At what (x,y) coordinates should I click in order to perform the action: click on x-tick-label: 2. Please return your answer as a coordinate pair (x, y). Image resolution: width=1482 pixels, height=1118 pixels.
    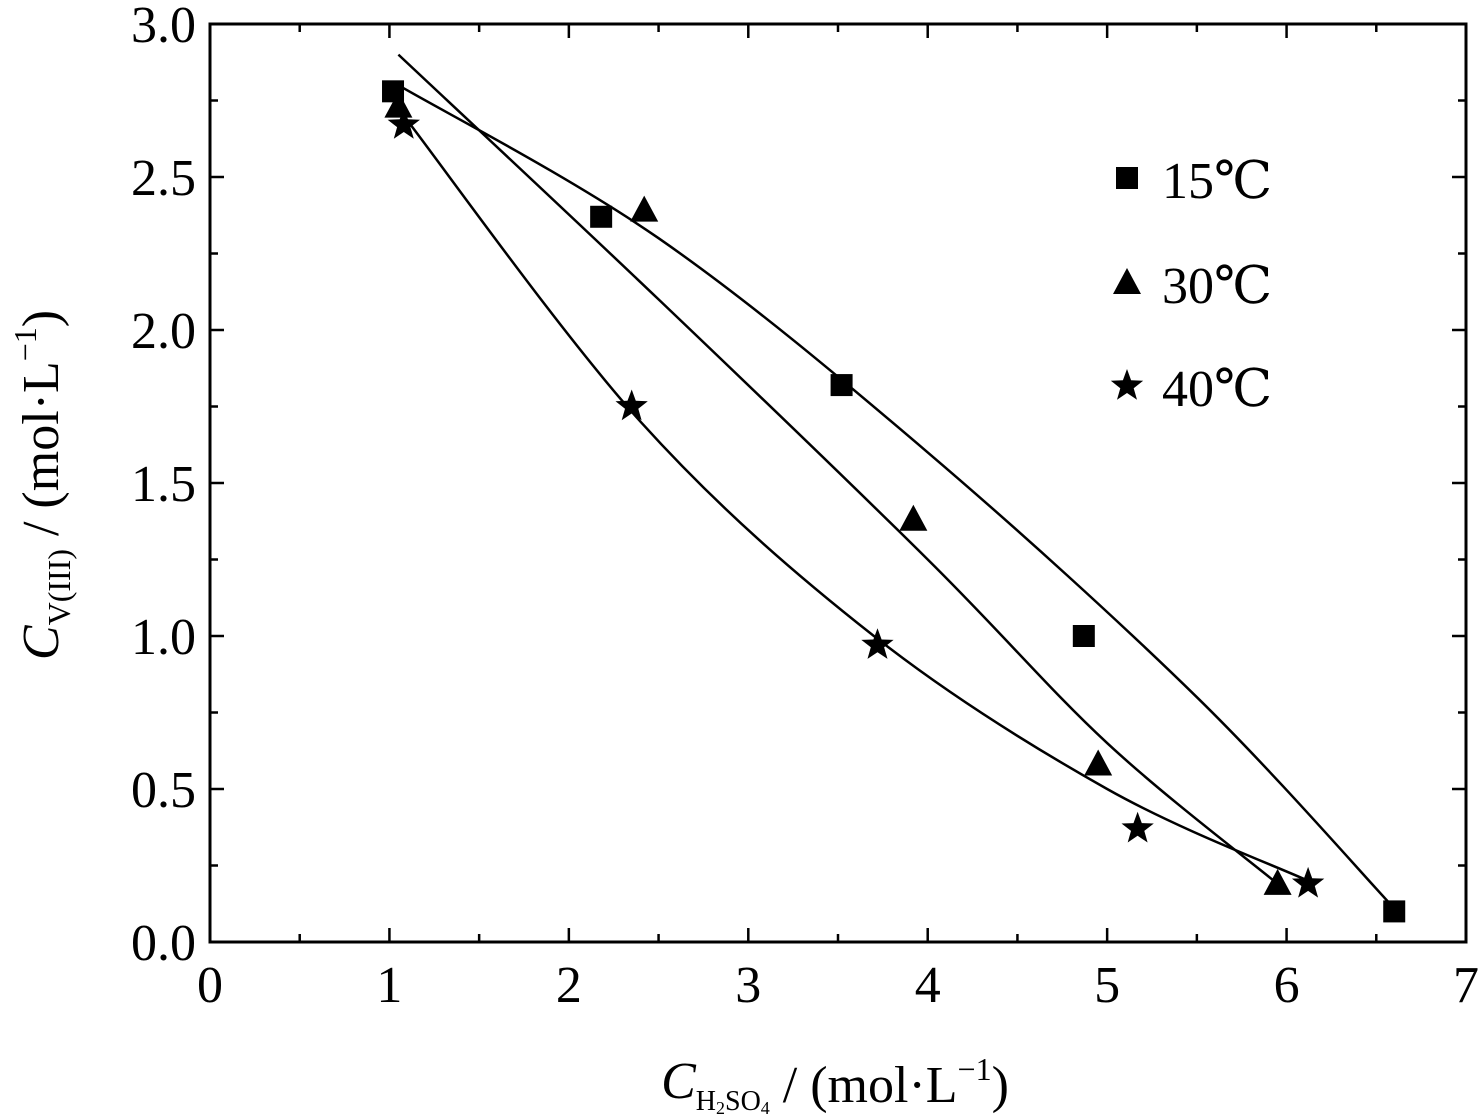
    Looking at the image, I should click on (569, 985).